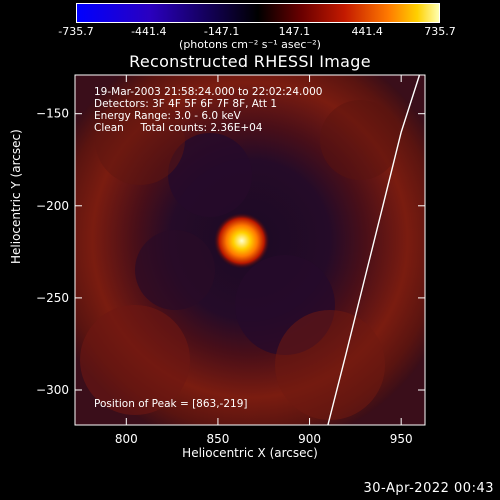  Describe the element at coordinates (52, 206) in the screenshot. I see `y-tick-label: −200` at that location.